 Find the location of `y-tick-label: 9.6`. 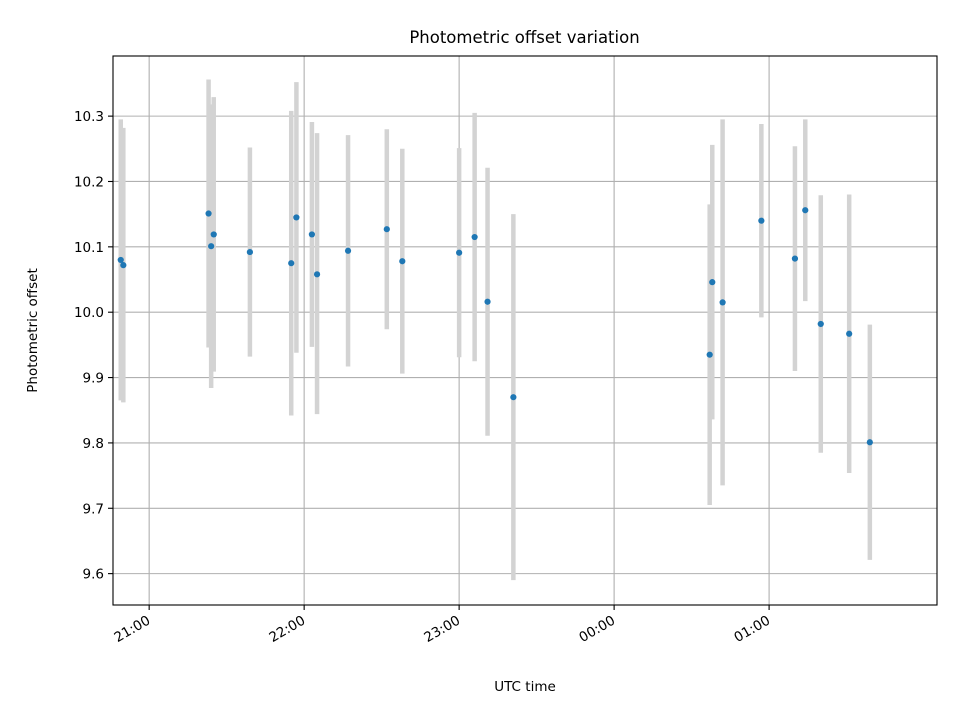

y-tick-label: 9.6 is located at coordinates (93, 575).